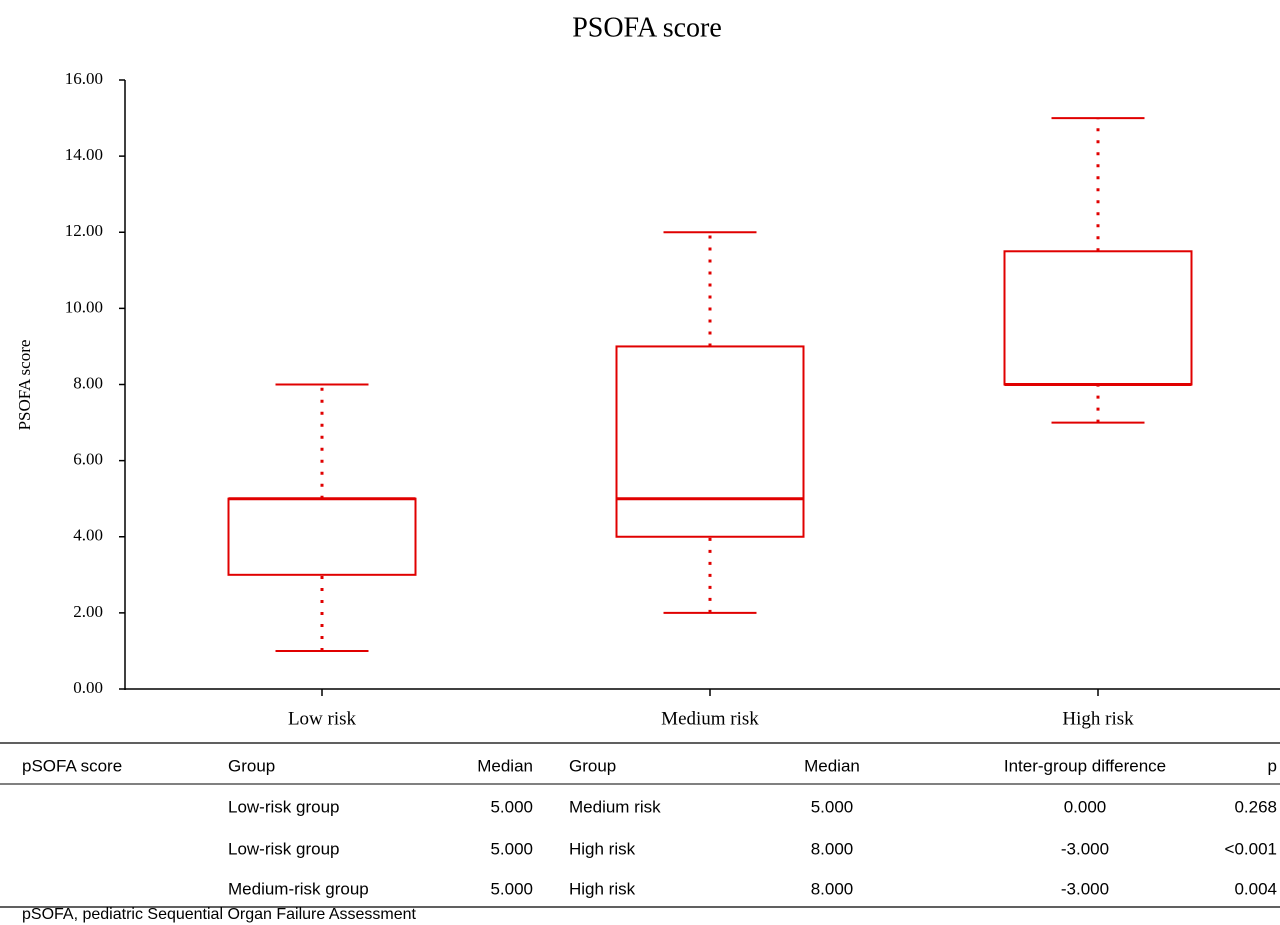 The width and height of the screenshot is (1280, 925). Describe the element at coordinates (84, 78) in the screenshot. I see `y-tick-label: 16.00` at that location.